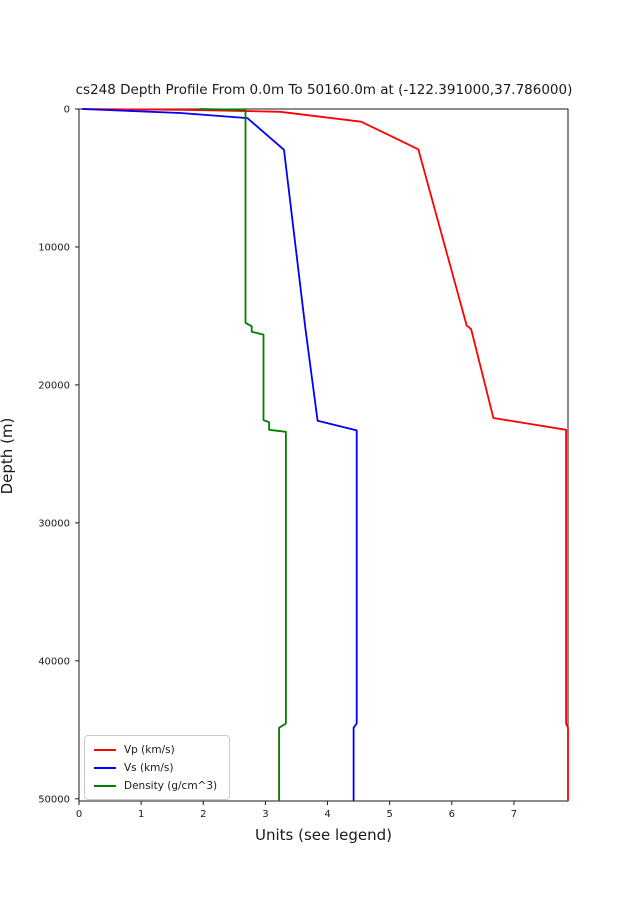 The height and width of the screenshot is (900, 630). What do you see at coordinates (79, 814) in the screenshot?
I see `x-tick-label-0: 0` at bounding box center [79, 814].